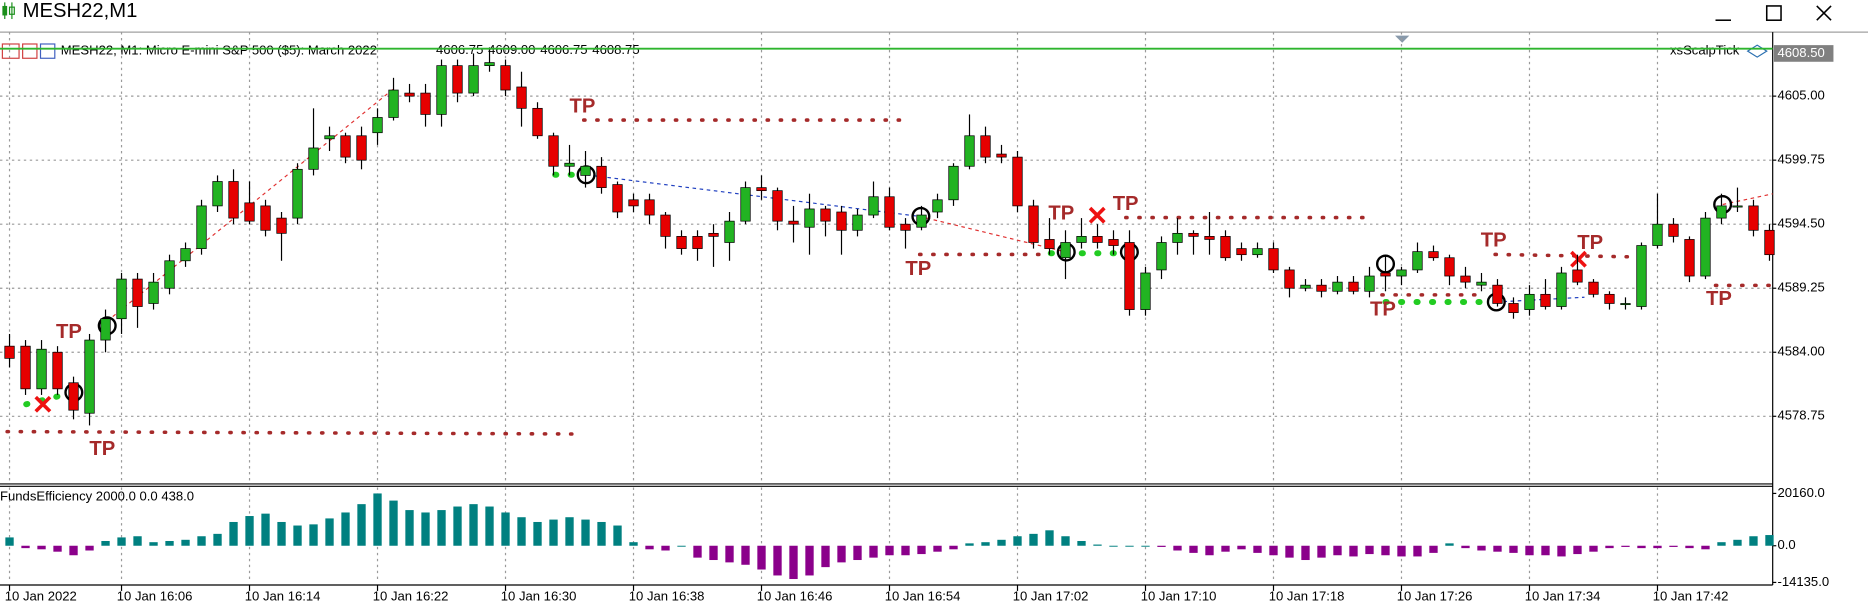  Describe the element at coordinates (1824, 13) in the screenshot. I see `close-button` at that location.